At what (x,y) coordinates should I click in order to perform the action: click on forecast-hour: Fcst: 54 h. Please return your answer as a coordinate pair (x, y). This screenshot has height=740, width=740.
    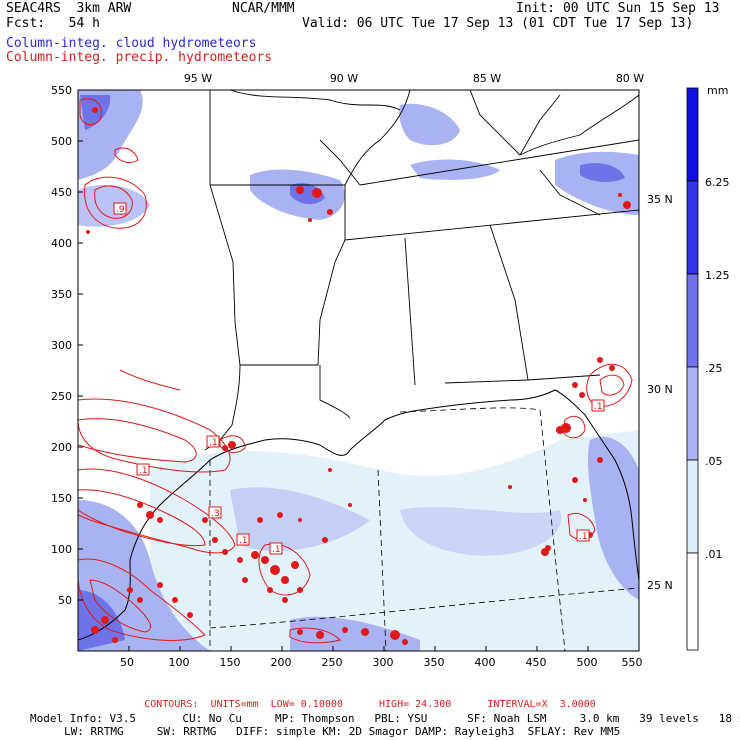
    Looking at the image, I should click on (53, 23).